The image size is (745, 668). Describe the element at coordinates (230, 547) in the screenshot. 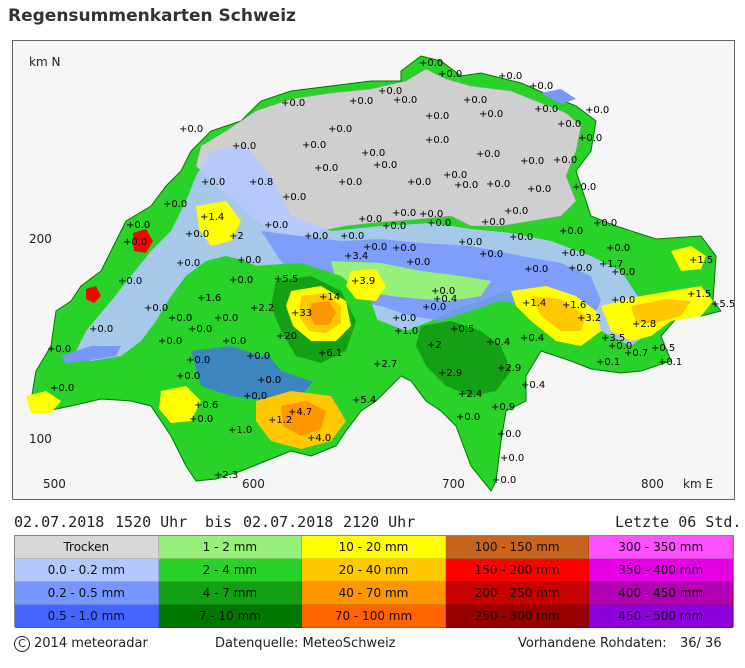

I see `legend-item: 1 - 2 mm` at that location.